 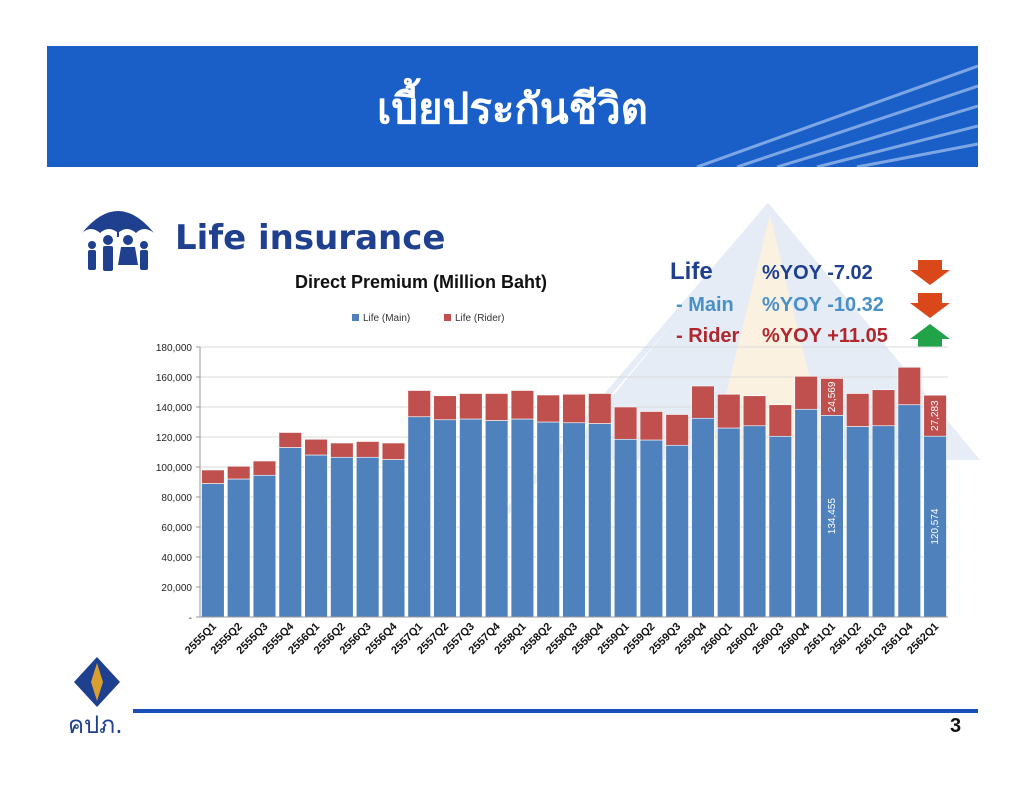 What do you see at coordinates (677, 430) in the screenshot?
I see `bar-rider-2559Q3` at bounding box center [677, 430].